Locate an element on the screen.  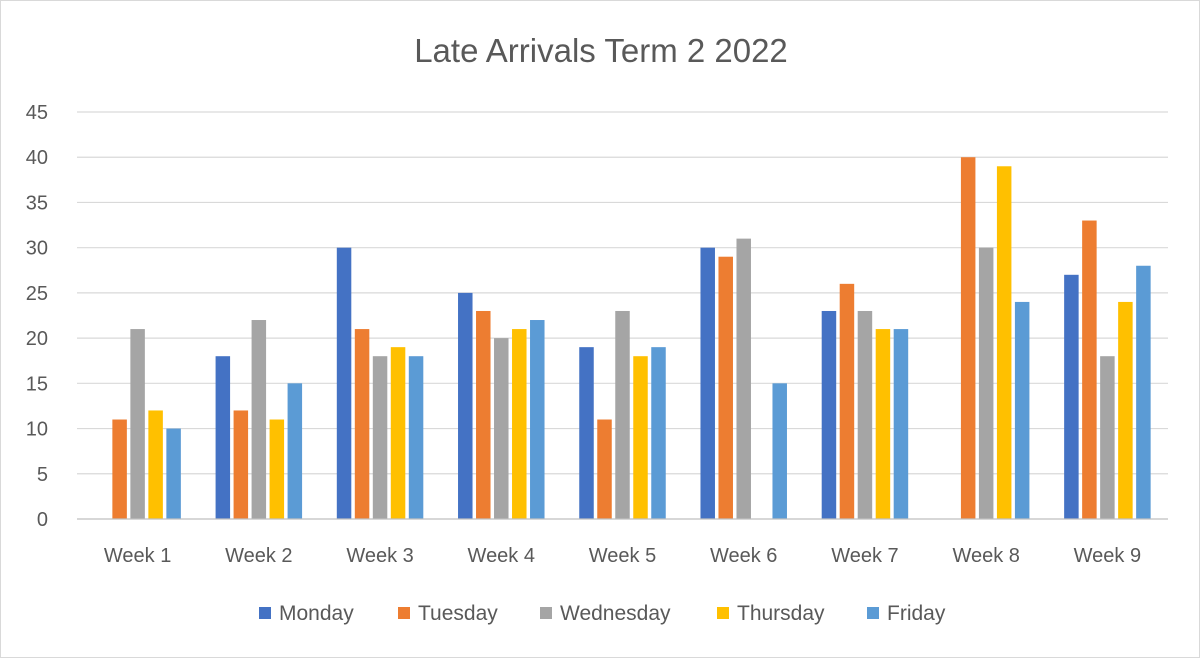
y-tick-label: 25 is located at coordinates (37, 294).